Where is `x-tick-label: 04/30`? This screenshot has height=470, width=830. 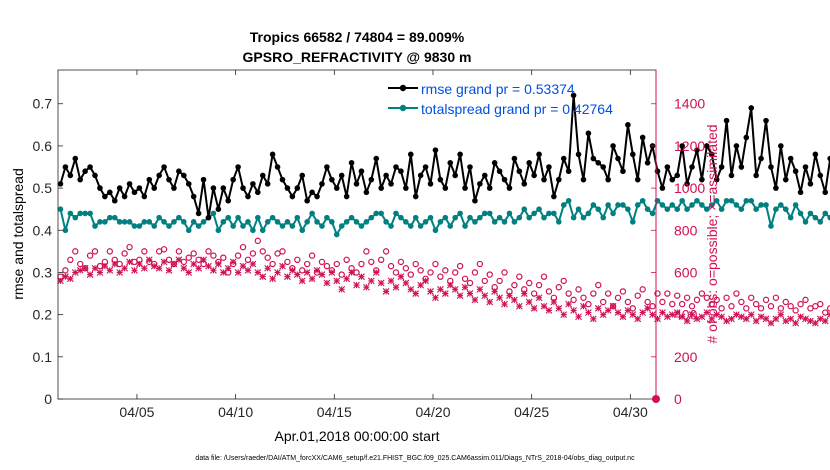 x-tick-label: 04/30 is located at coordinates (630, 412).